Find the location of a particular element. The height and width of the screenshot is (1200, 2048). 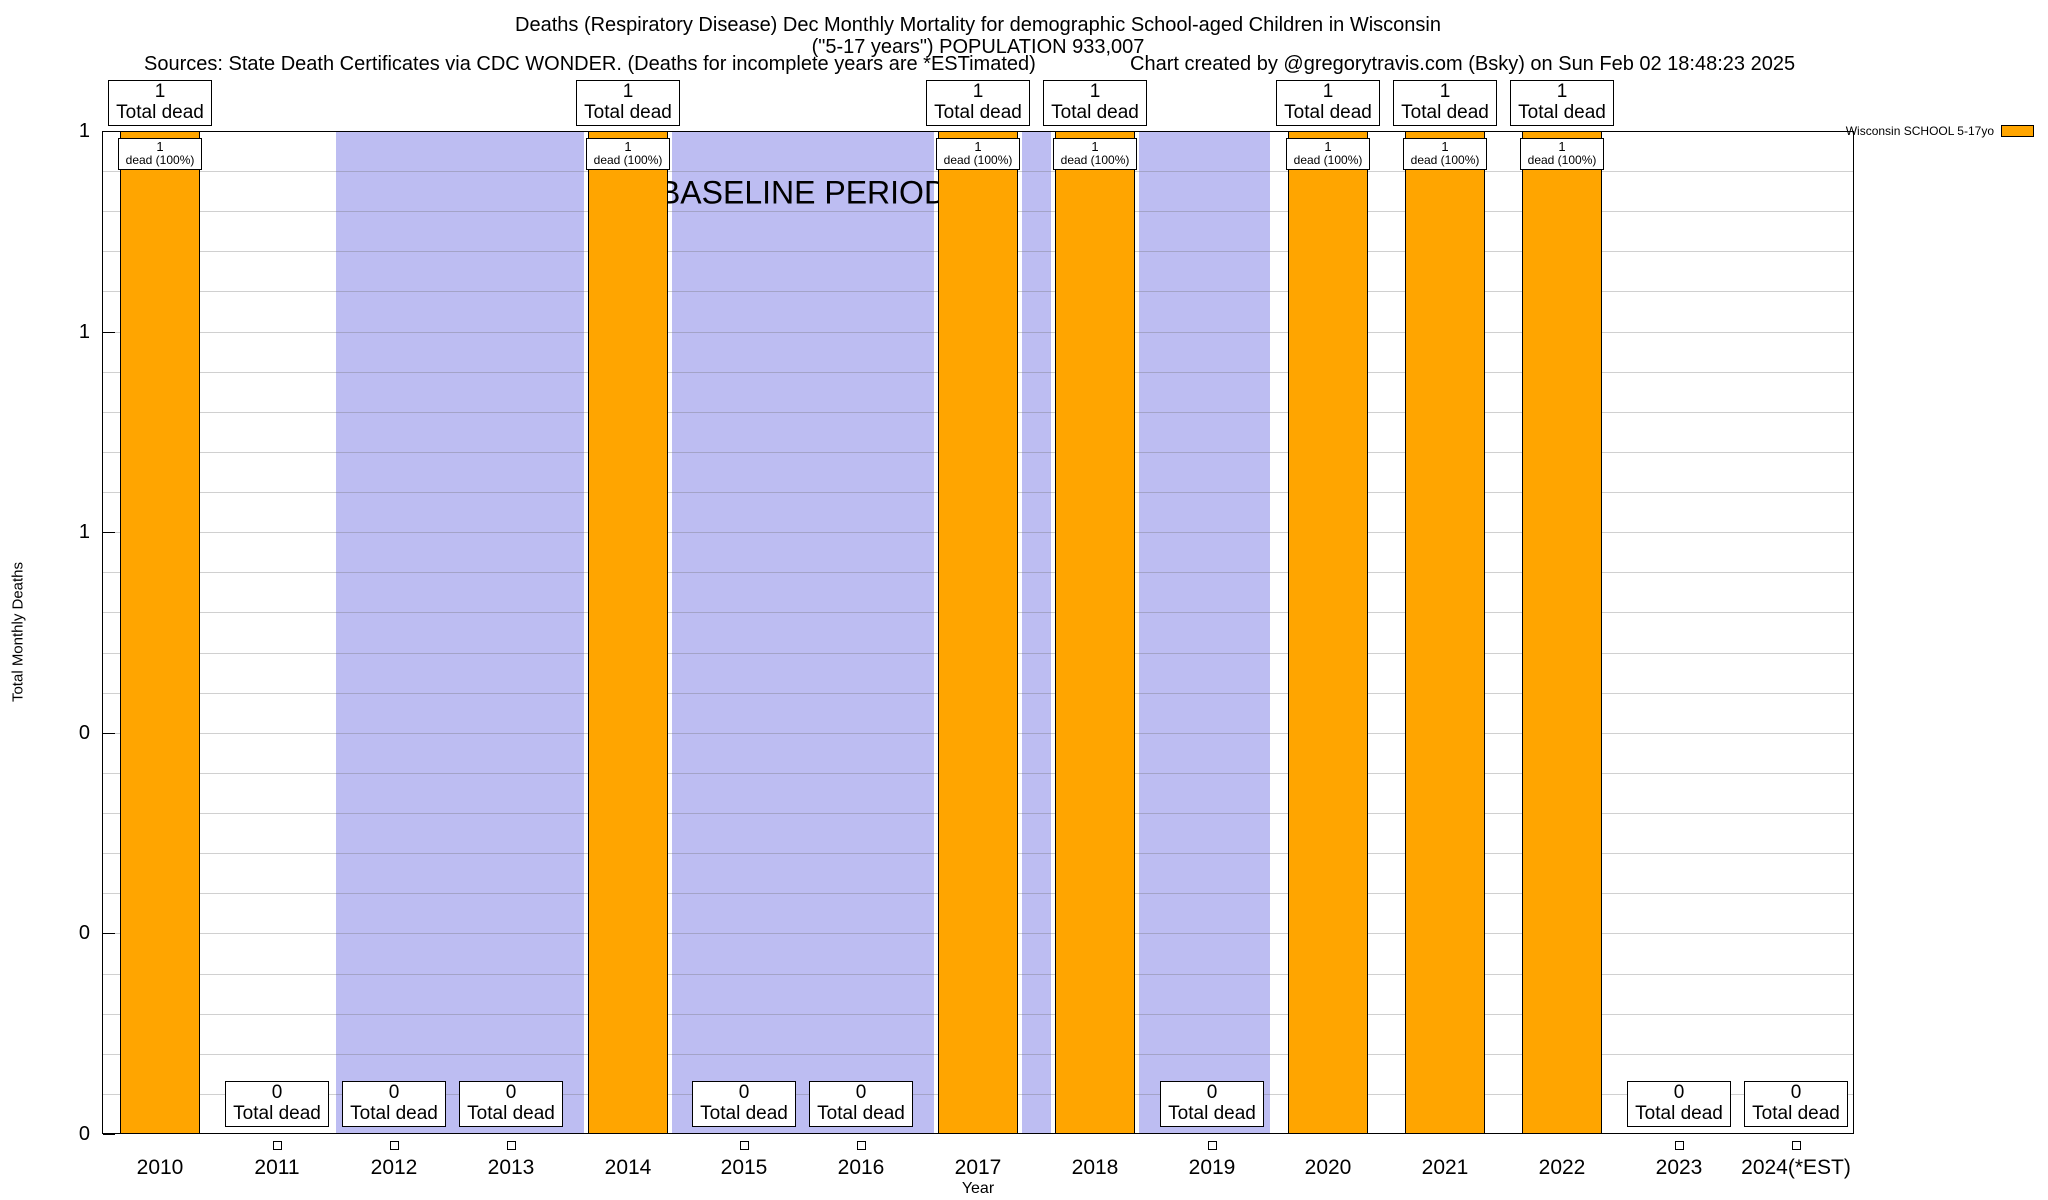

x-tick-label: 2011 is located at coordinates (277, 1167).